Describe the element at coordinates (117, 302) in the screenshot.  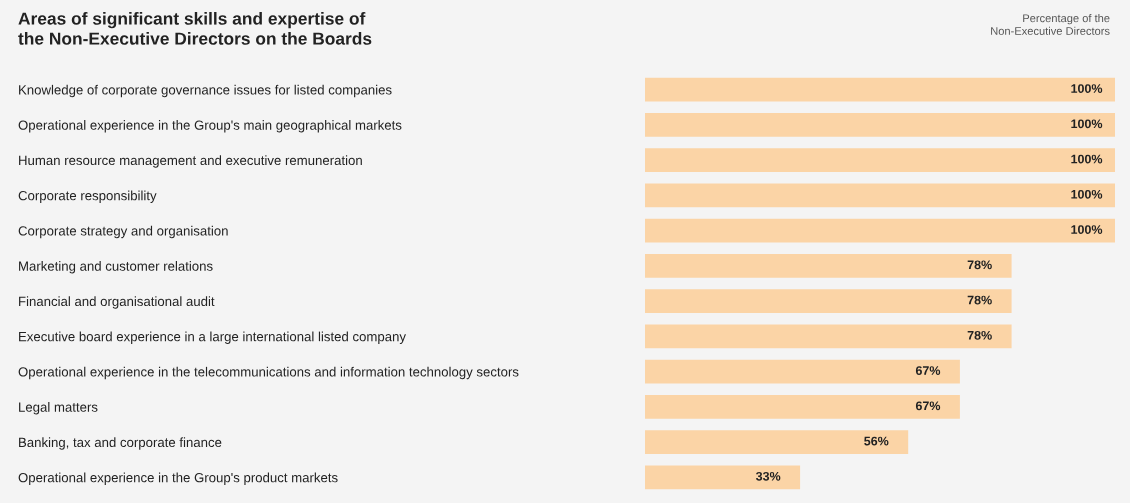
I see `y-tick-label: Financial and organisational audit` at that location.